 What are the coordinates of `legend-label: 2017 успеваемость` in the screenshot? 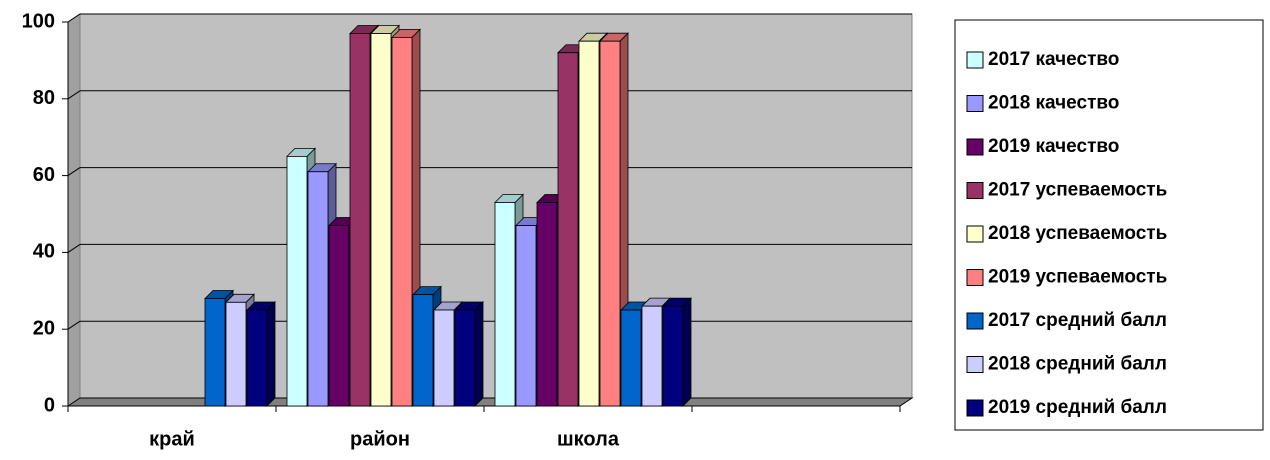 It's located at (1077, 190).